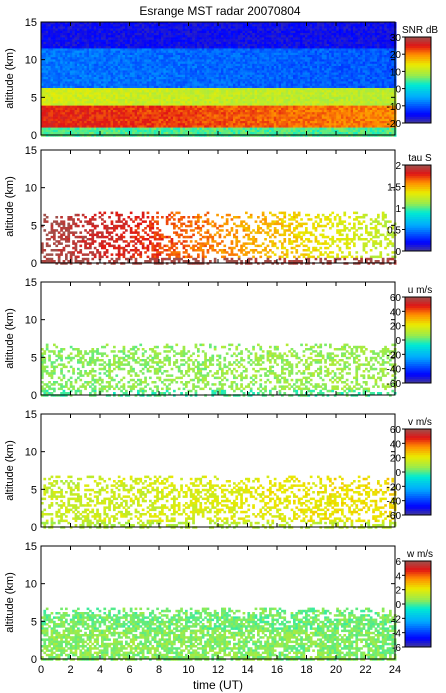 The width and height of the screenshot is (446, 693). I want to click on x-tick-label: 4, so click(100, 670).